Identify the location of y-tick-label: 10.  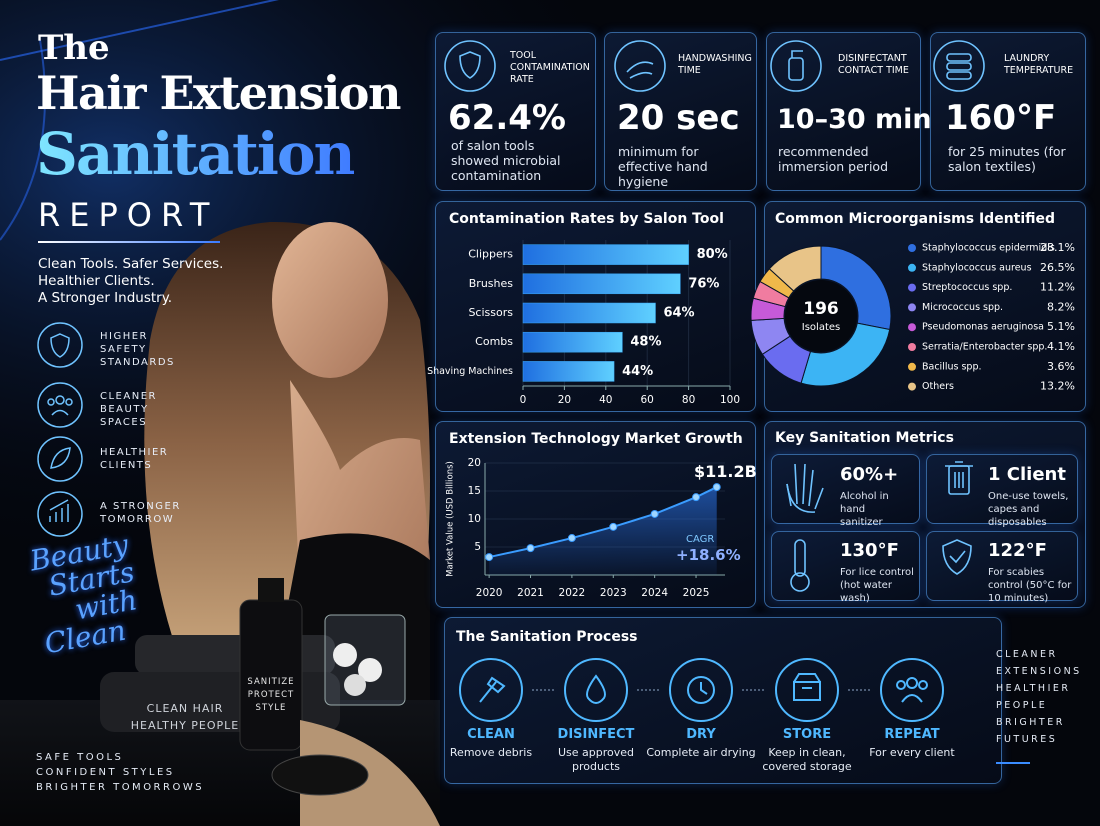
(474, 519).